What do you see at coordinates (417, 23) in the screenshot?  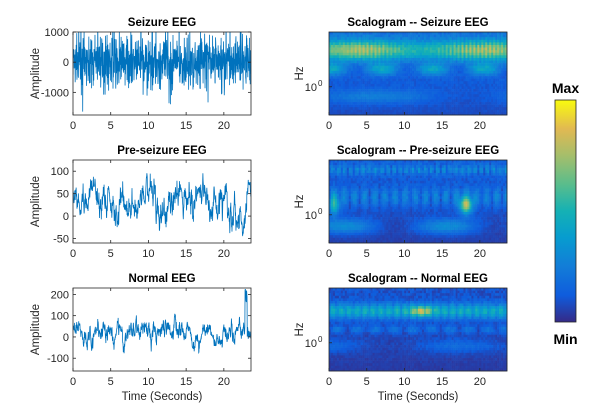 I see `panel-title: Scalogram -- Seizure EEG` at bounding box center [417, 23].